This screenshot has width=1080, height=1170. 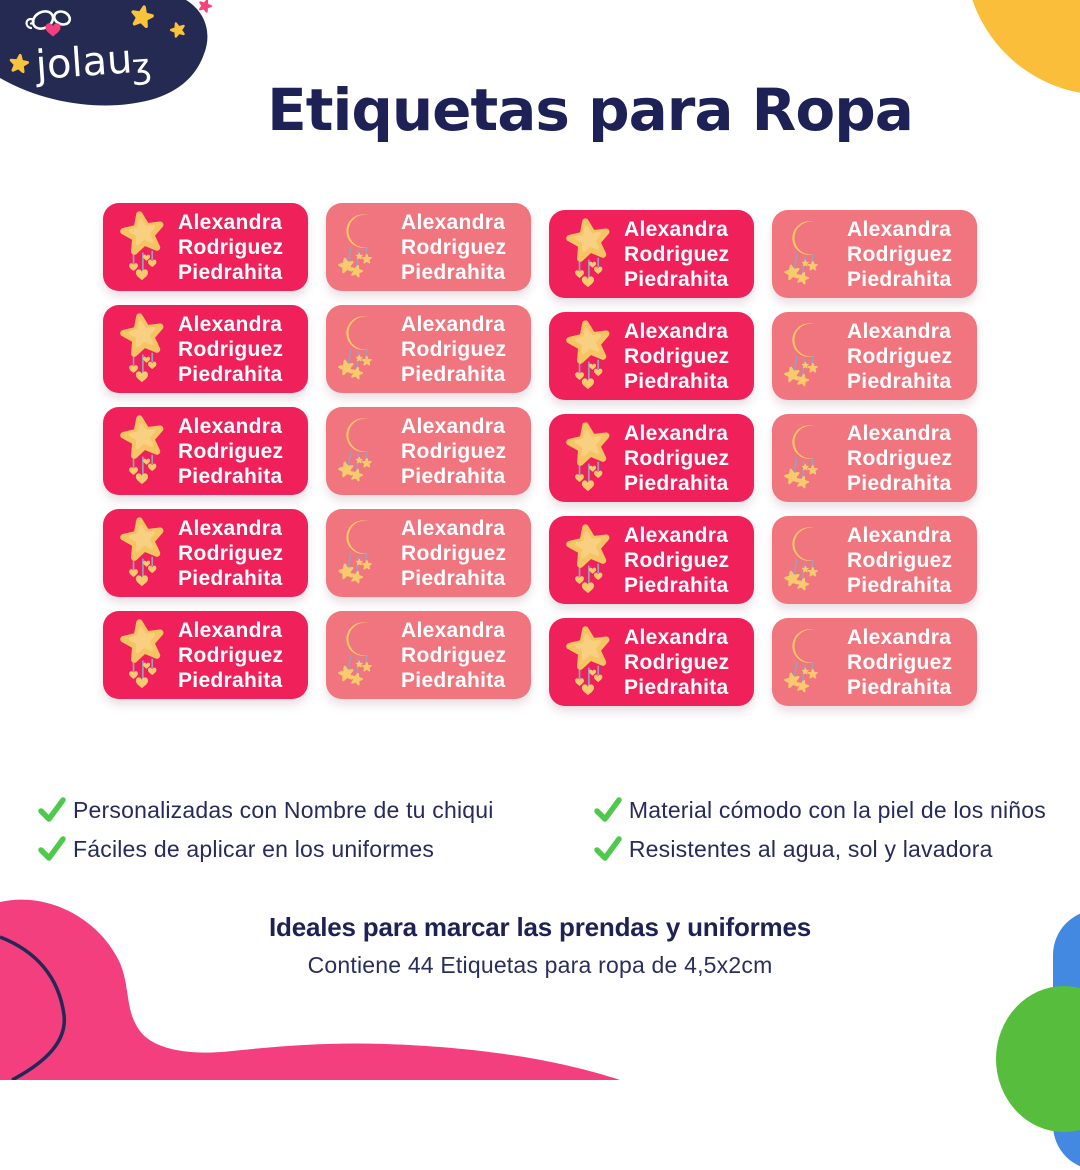 I want to click on feature-item: Personalizadas con Nombre de tu chiqui, so click(x=265, y=810).